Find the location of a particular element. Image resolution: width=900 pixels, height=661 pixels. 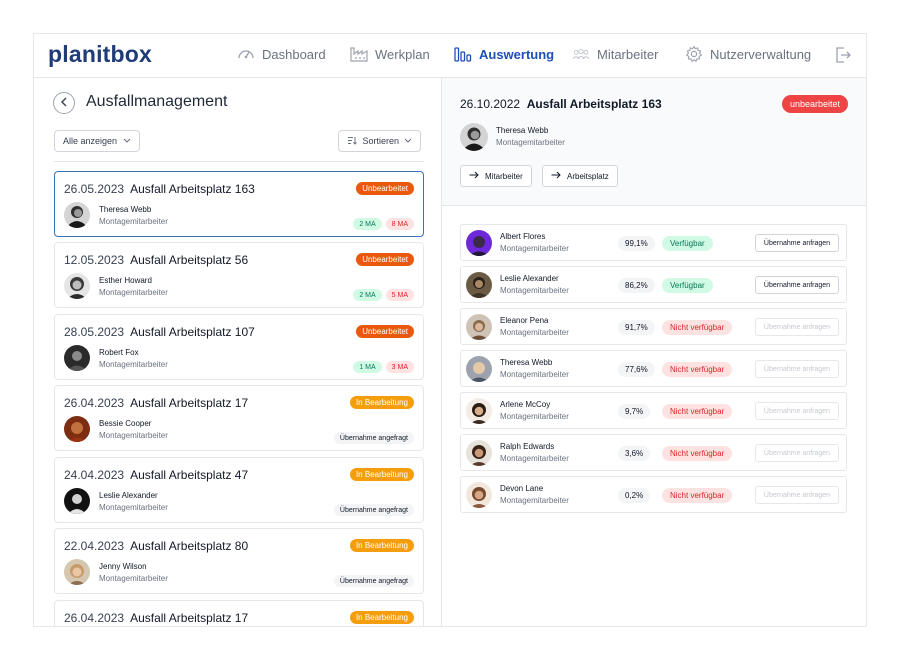

divider is located at coordinates (239, 161).